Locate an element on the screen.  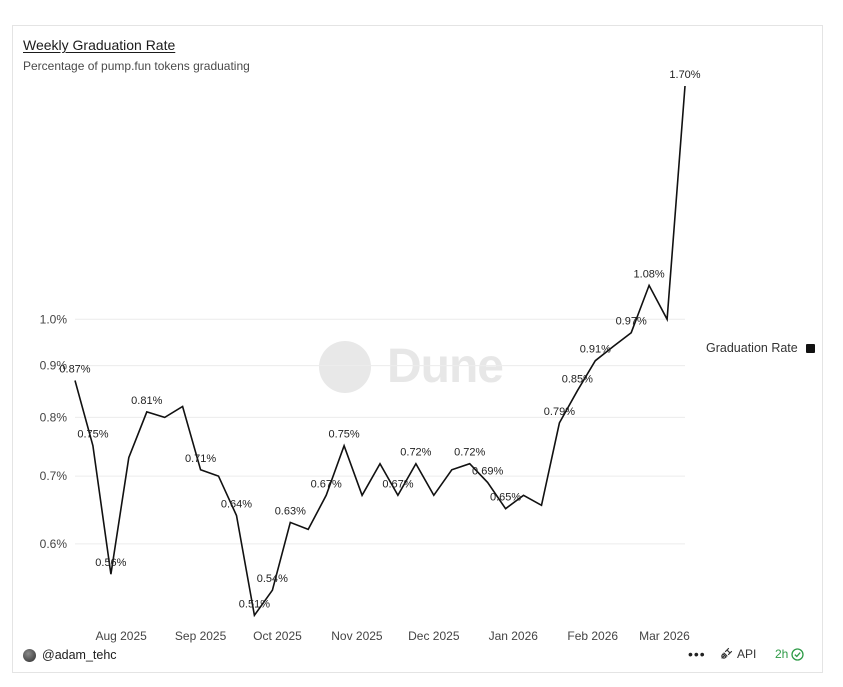
api-label: API is located at coordinates (746, 654).